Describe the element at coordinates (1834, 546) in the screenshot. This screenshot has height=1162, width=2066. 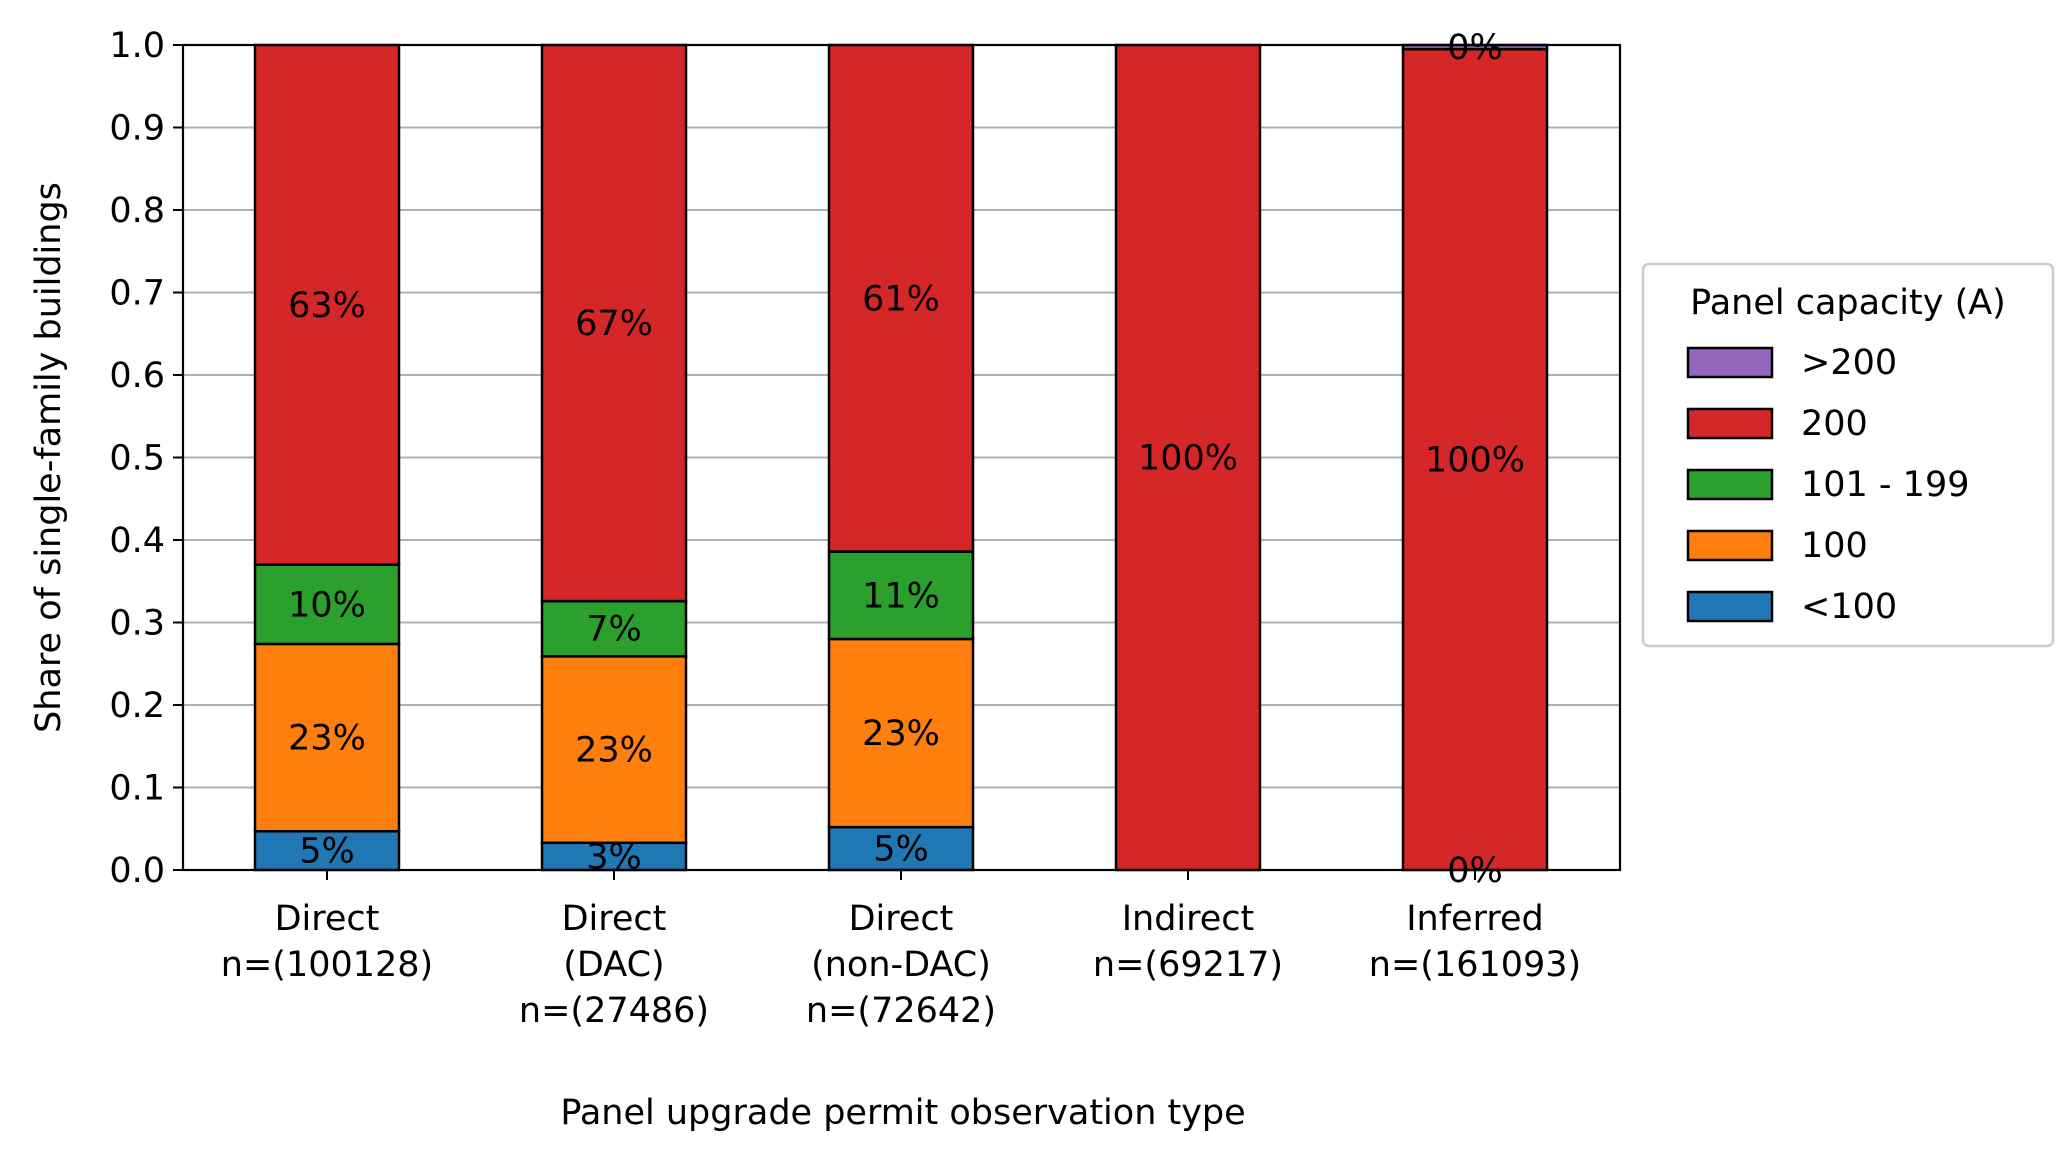
I see `legend-label: 100` at that location.